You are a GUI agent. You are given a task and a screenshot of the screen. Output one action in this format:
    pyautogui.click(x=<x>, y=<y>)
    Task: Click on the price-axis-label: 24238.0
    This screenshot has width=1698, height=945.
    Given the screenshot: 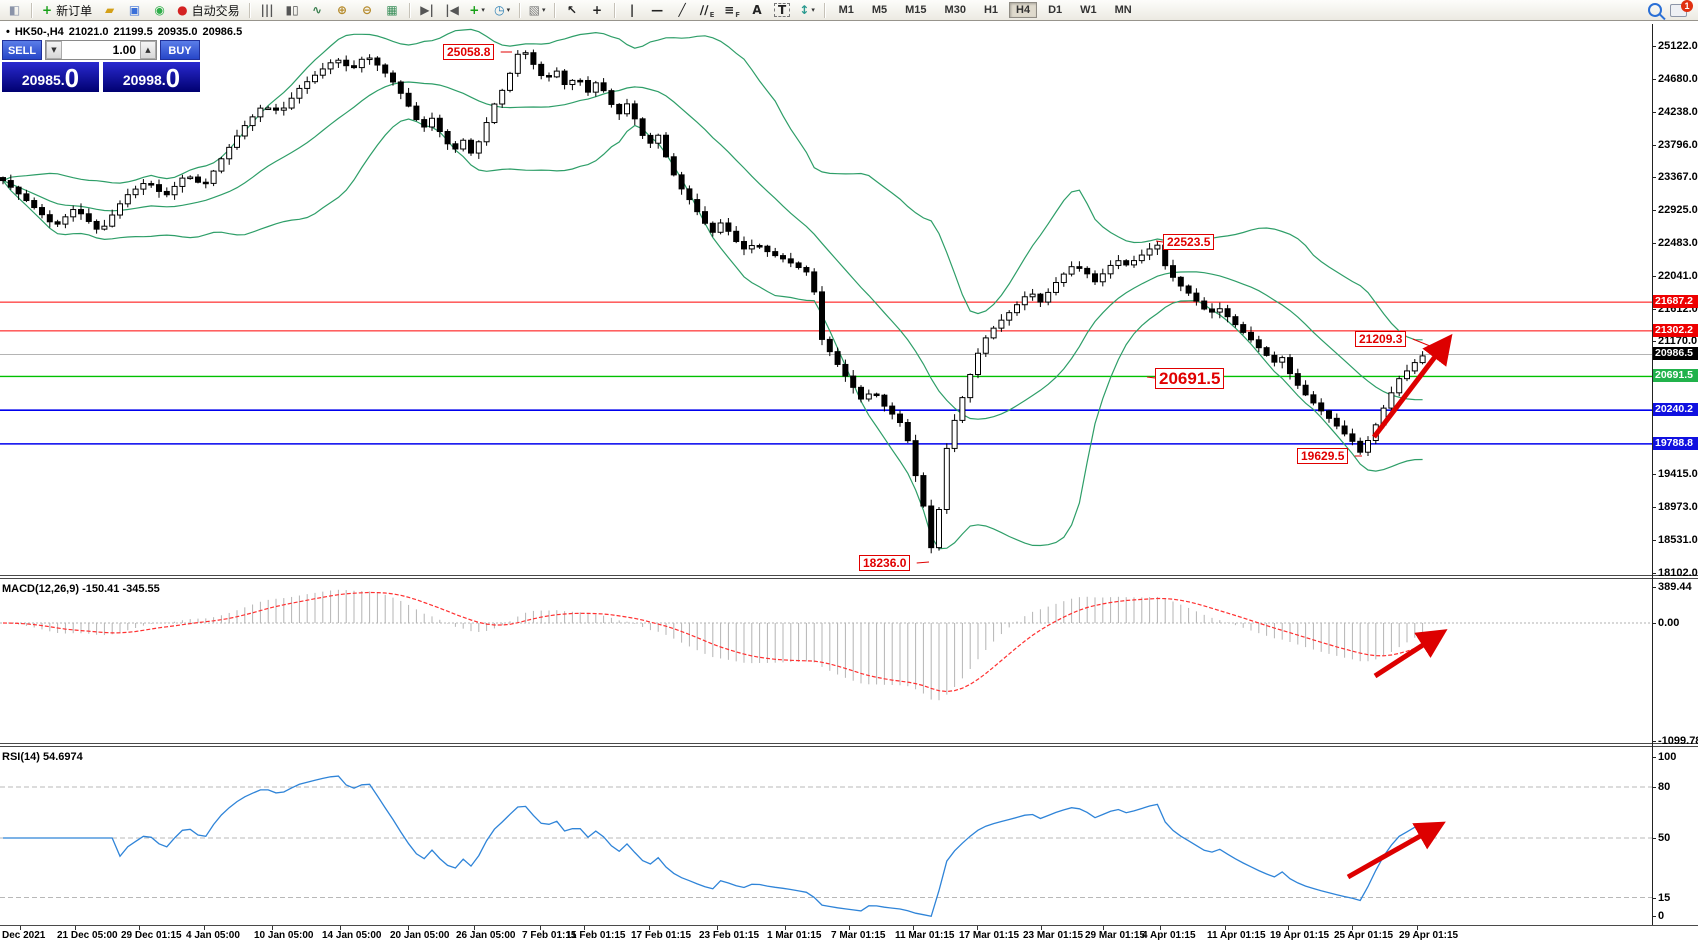 What is the action you would take?
    pyautogui.click(x=1678, y=112)
    